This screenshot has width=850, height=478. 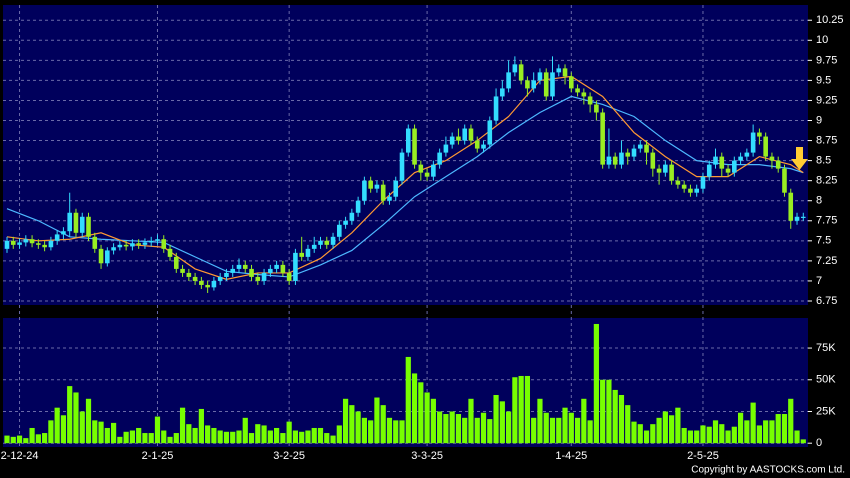 I want to click on x-tick-label: 3-2-25, so click(x=289, y=456).